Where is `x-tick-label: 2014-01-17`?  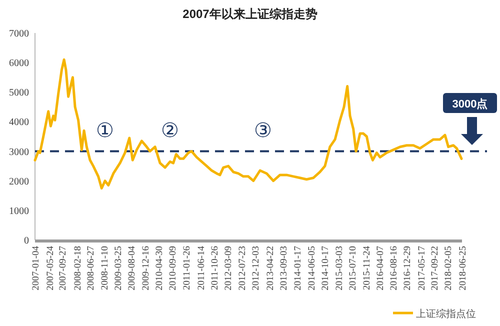
x-tick-label: 2014-01-17 is located at coordinates (298, 268).